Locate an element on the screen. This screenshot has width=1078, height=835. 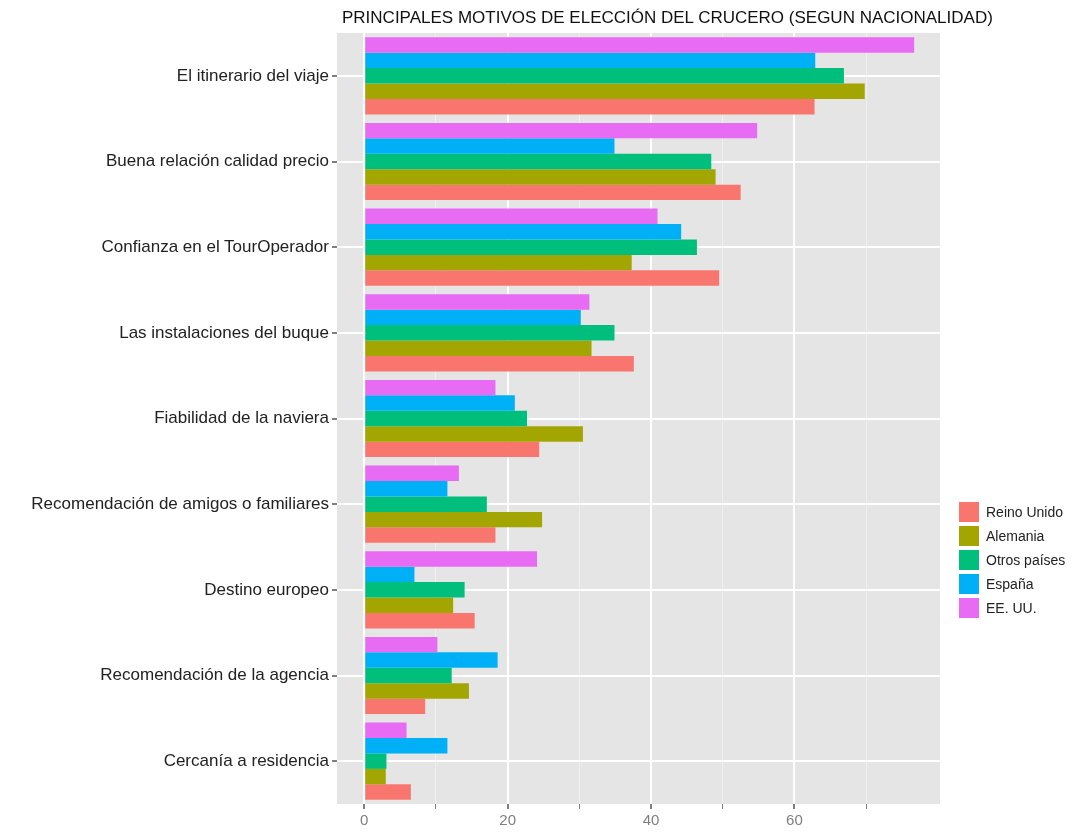
y-tick-label: Confianza en el TourOperador is located at coordinates (215, 246).